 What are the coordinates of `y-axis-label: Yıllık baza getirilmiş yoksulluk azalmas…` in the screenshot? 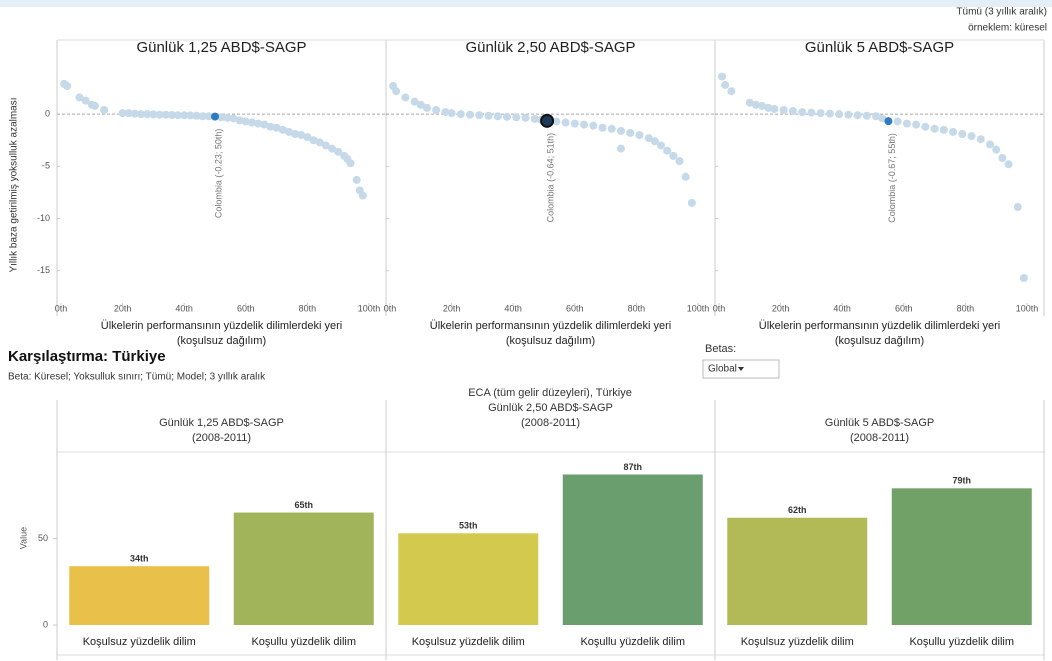 It's located at (14, 184).